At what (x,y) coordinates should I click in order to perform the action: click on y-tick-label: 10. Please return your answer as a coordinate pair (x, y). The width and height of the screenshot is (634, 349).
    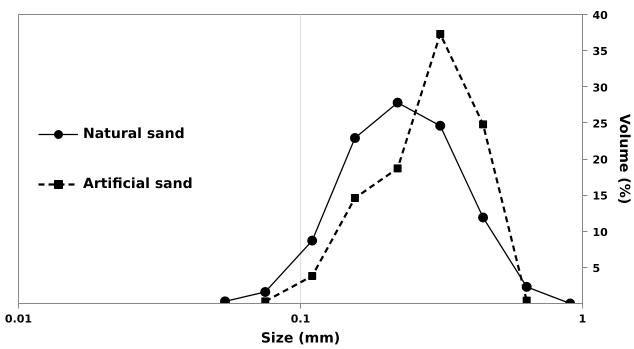
    Looking at the image, I should click on (600, 232).